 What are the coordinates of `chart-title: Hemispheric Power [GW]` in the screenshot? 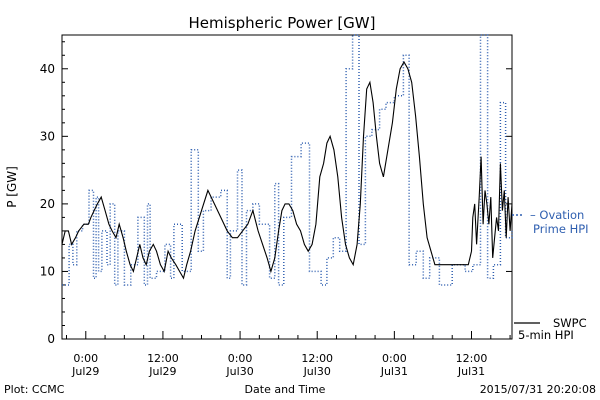 It's located at (282, 23).